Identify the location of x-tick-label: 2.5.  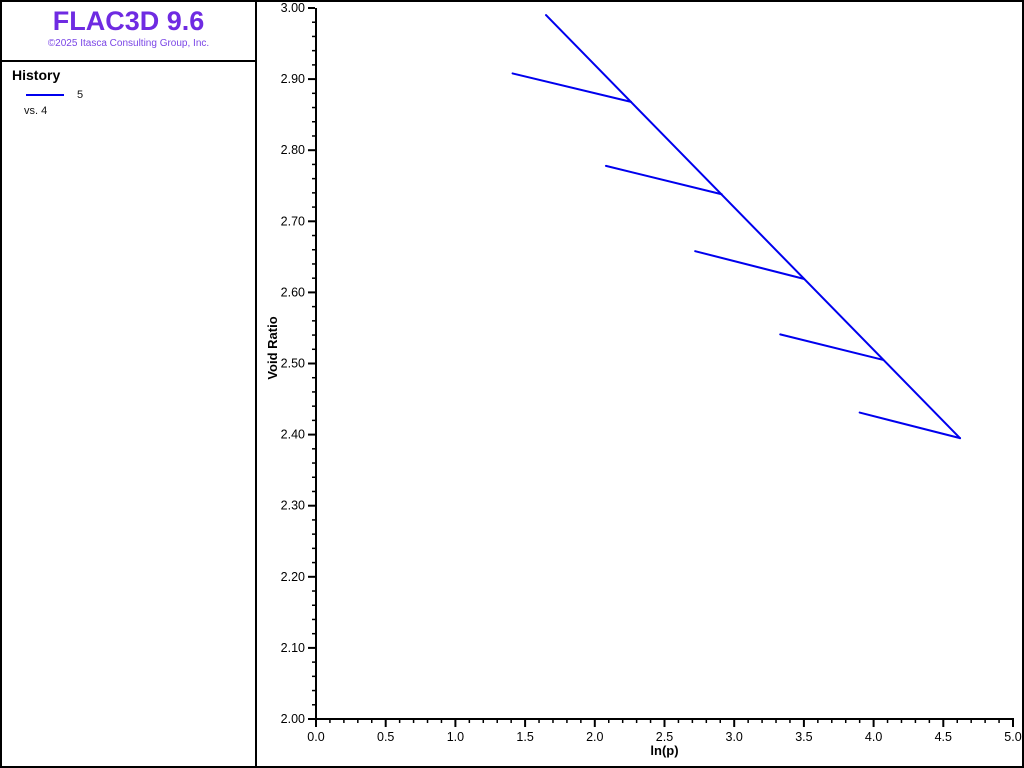
(664, 737).